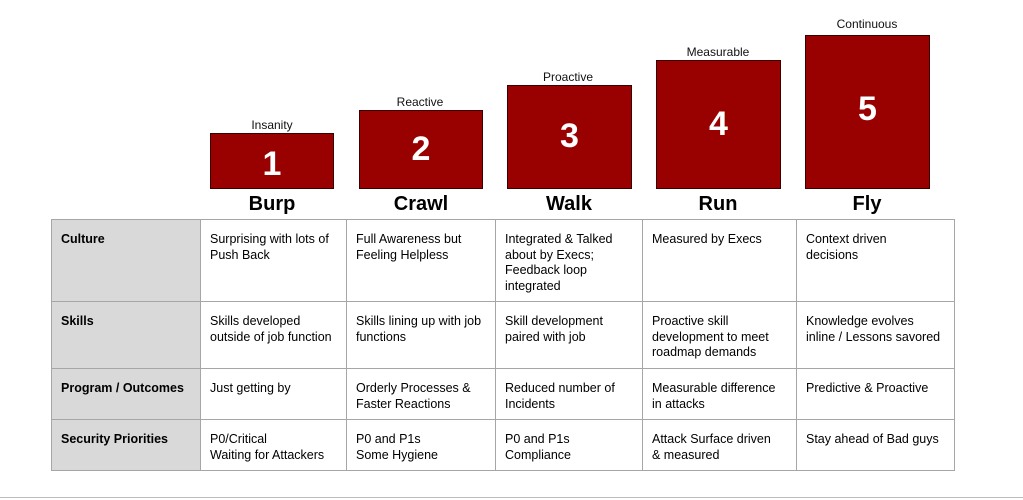  What do you see at coordinates (569, 204) in the screenshot?
I see `level-name: Walk` at bounding box center [569, 204].